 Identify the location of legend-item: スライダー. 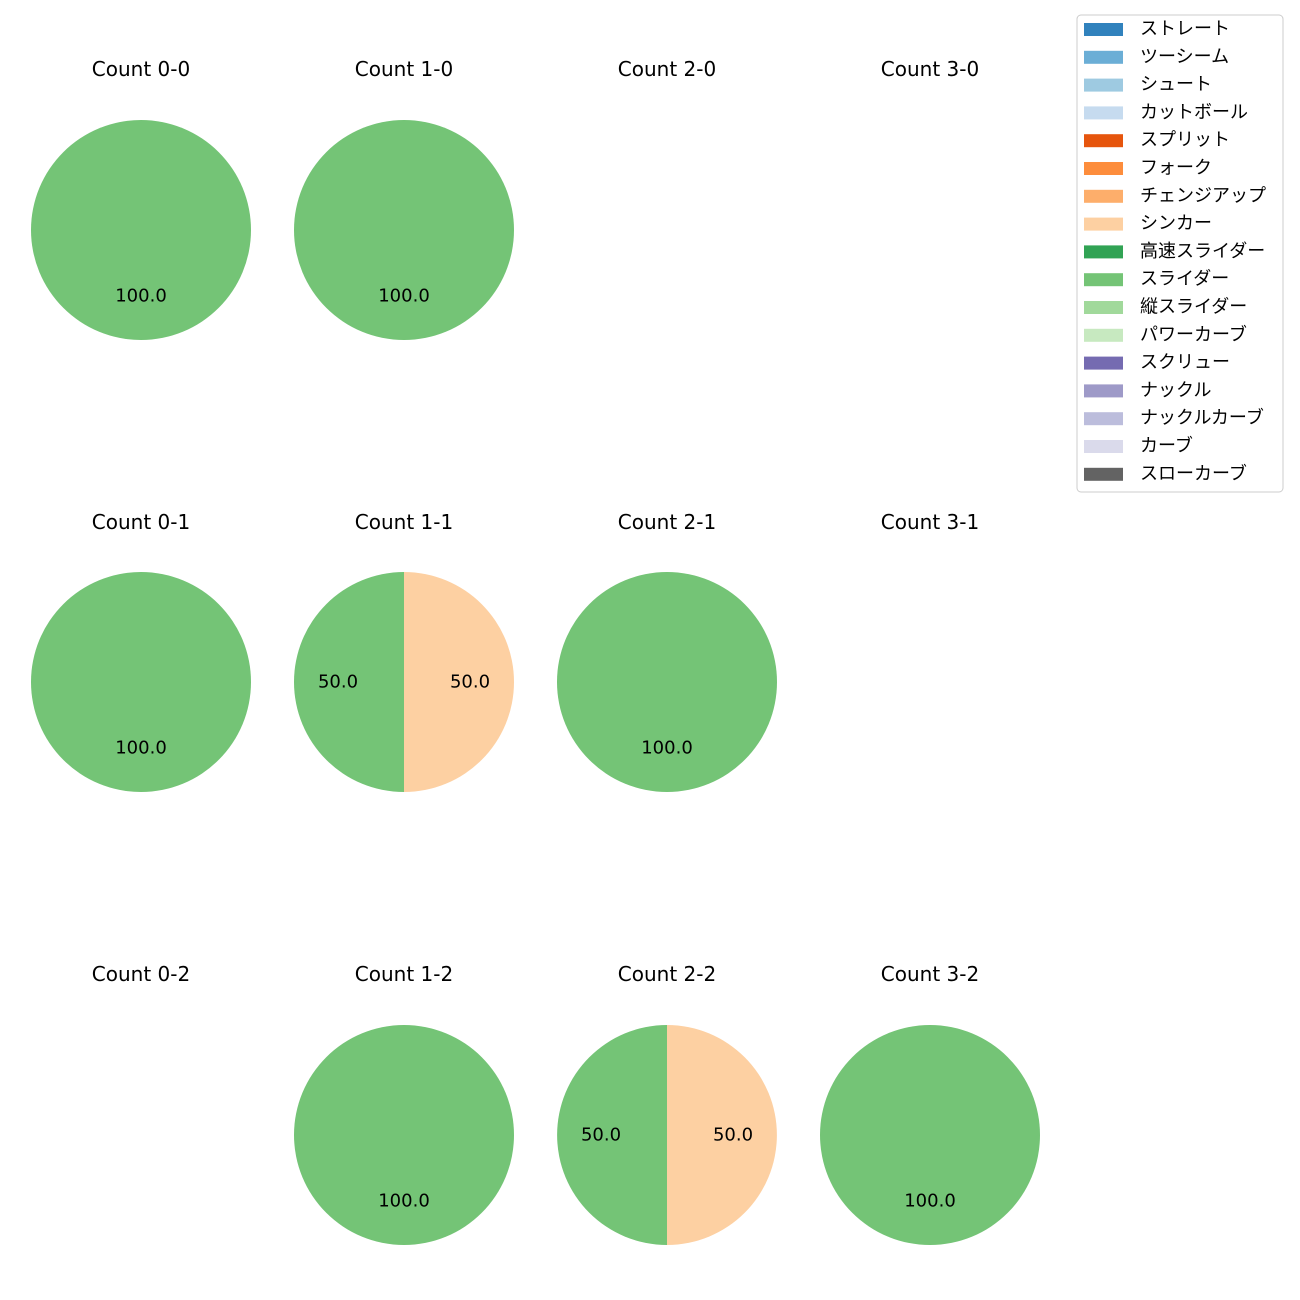
(1156, 279).